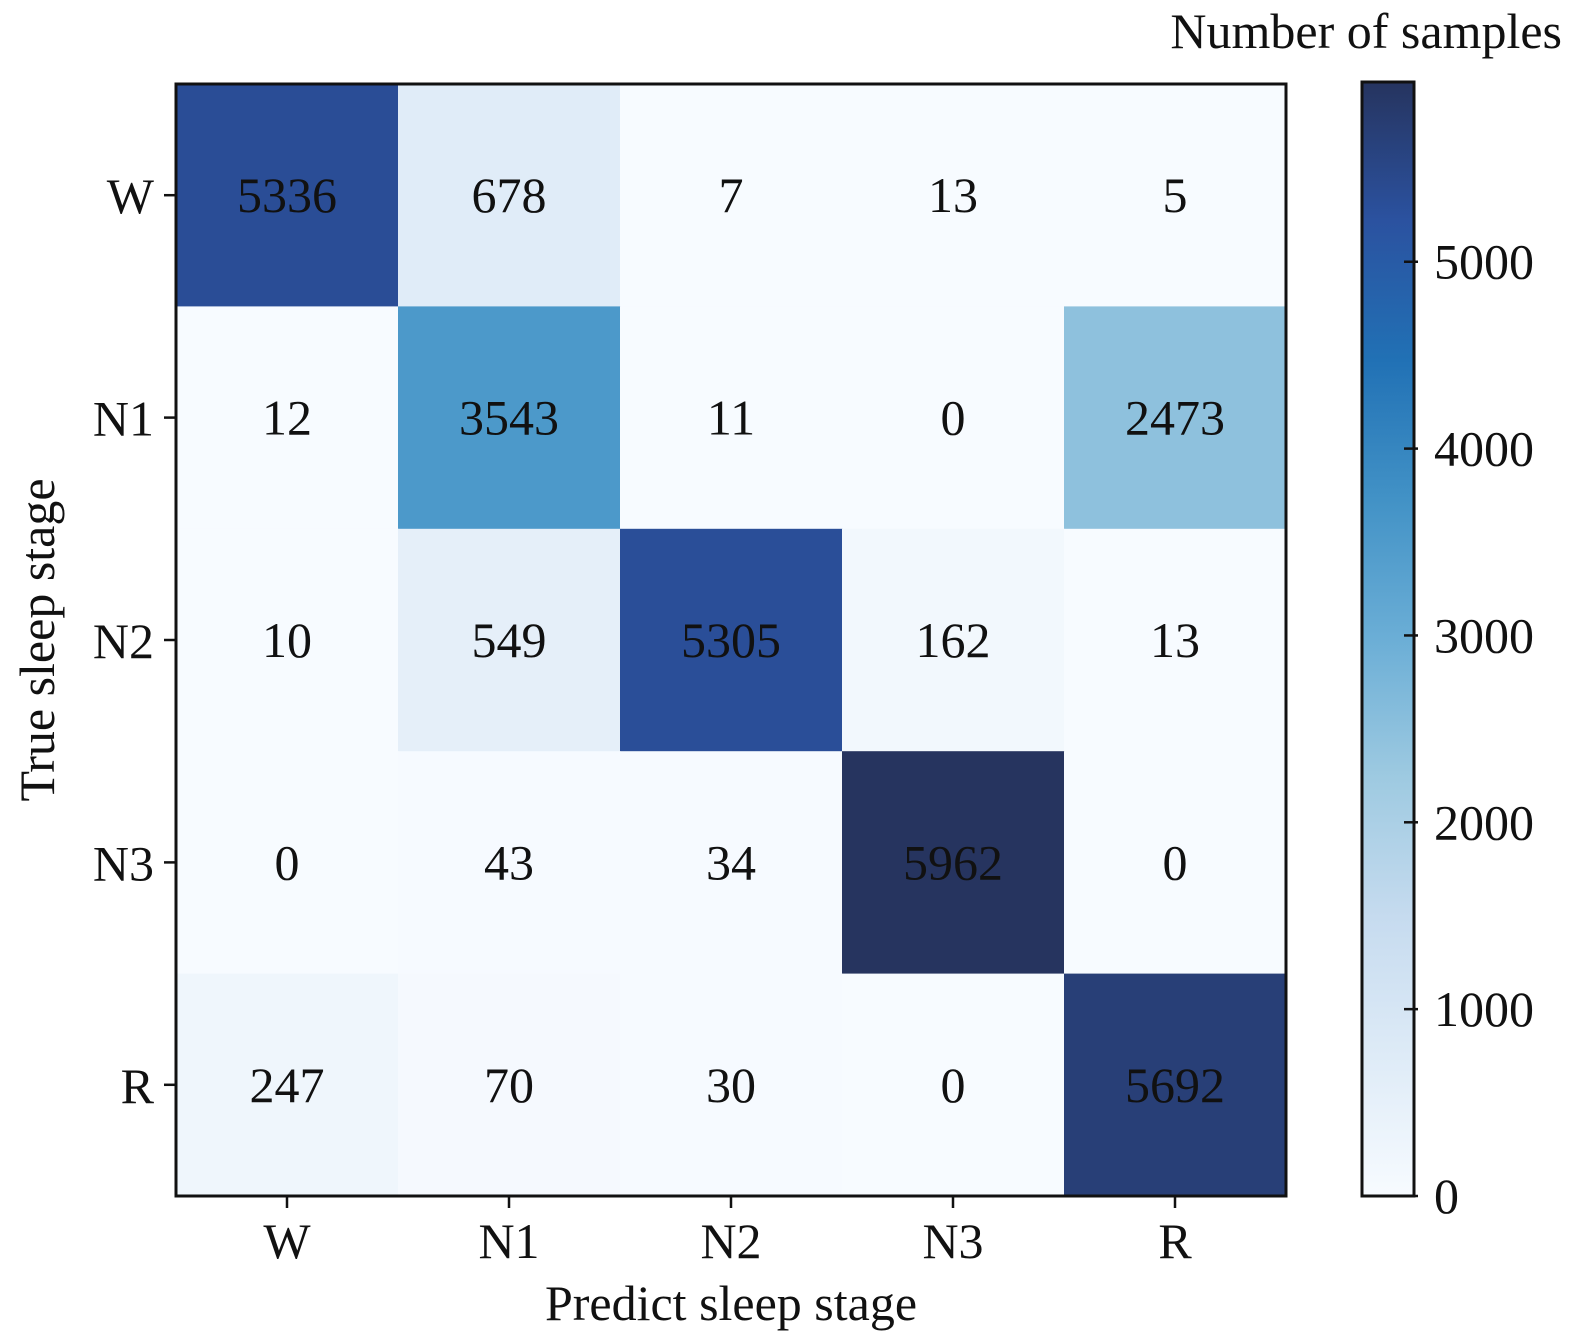  I want to click on y-tick-label: N1, so click(123, 419).